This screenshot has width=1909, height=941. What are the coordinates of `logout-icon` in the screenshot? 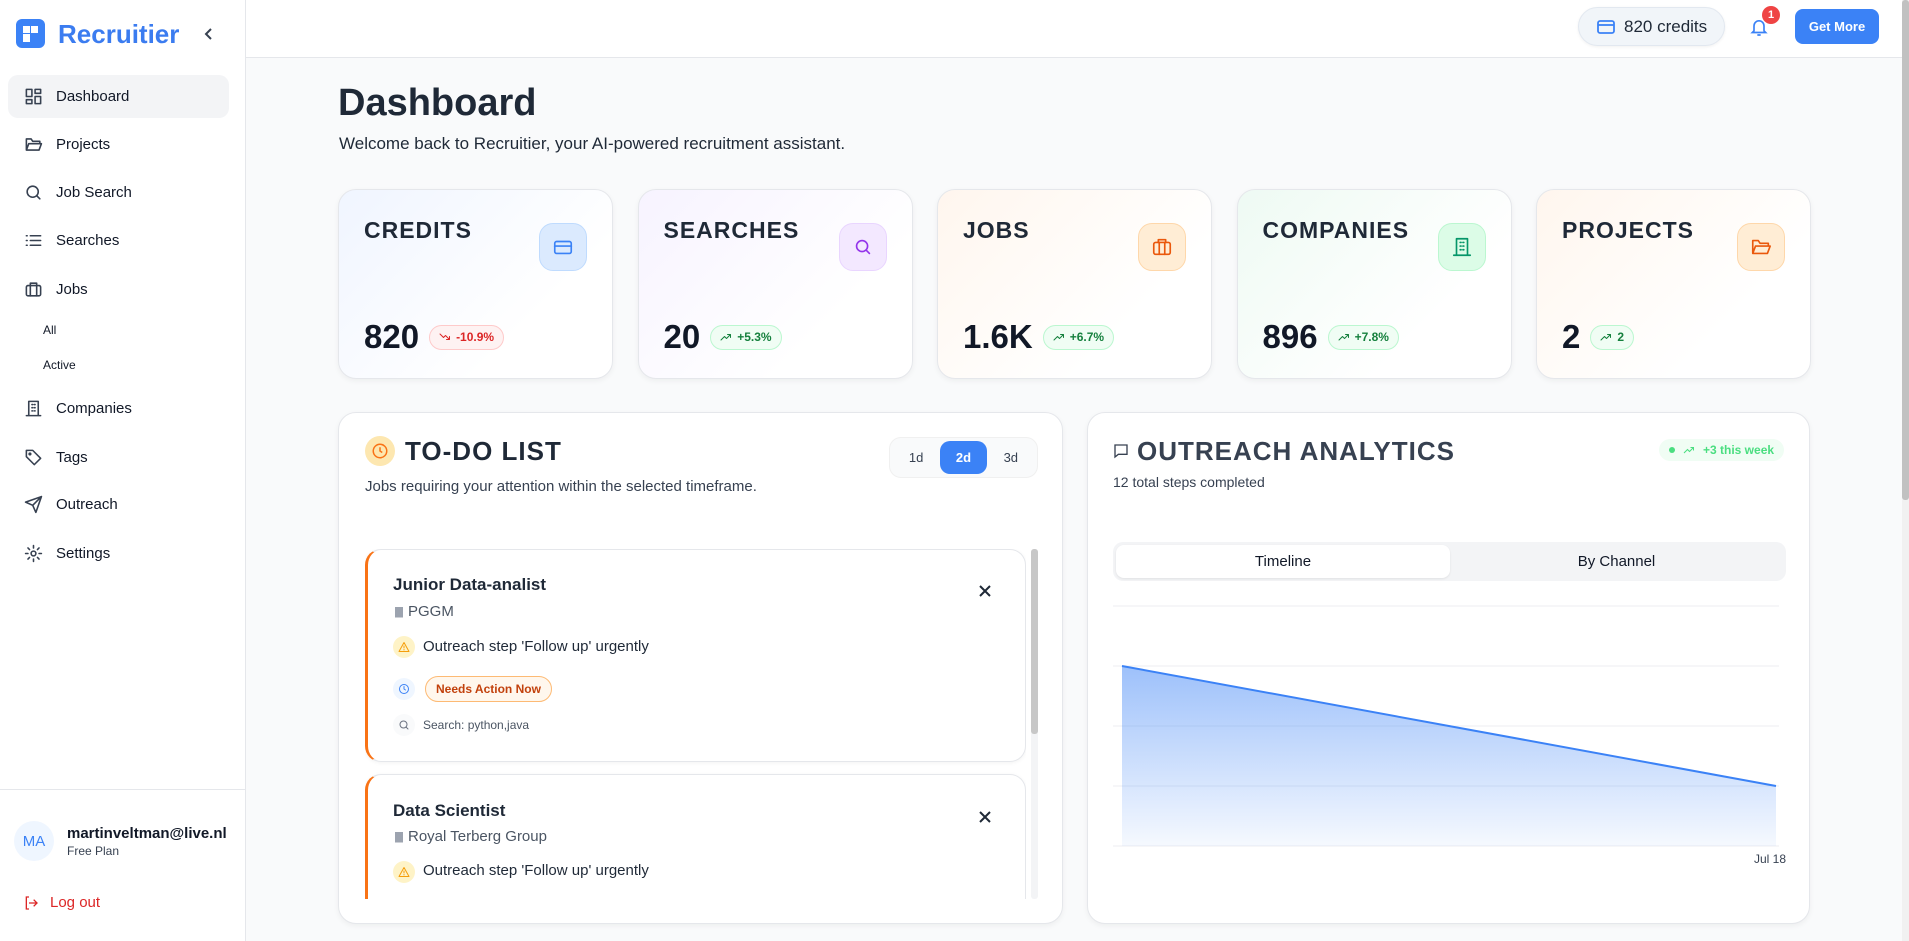 It's located at (31, 903).